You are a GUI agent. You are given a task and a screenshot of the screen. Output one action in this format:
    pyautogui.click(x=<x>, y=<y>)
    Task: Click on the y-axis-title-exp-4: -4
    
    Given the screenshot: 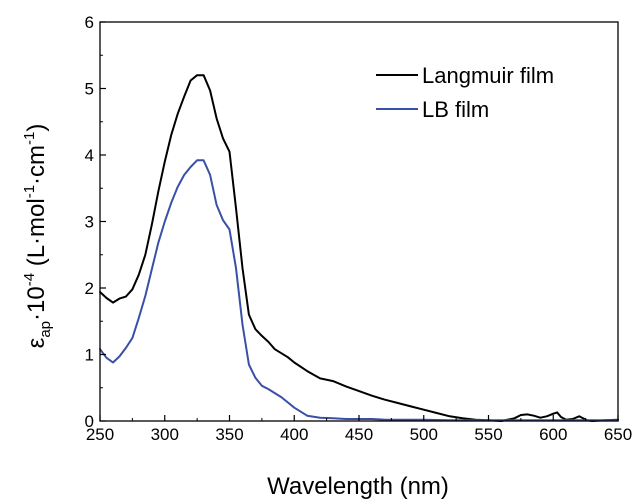 What is the action you would take?
    pyautogui.click(x=29, y=279)
    